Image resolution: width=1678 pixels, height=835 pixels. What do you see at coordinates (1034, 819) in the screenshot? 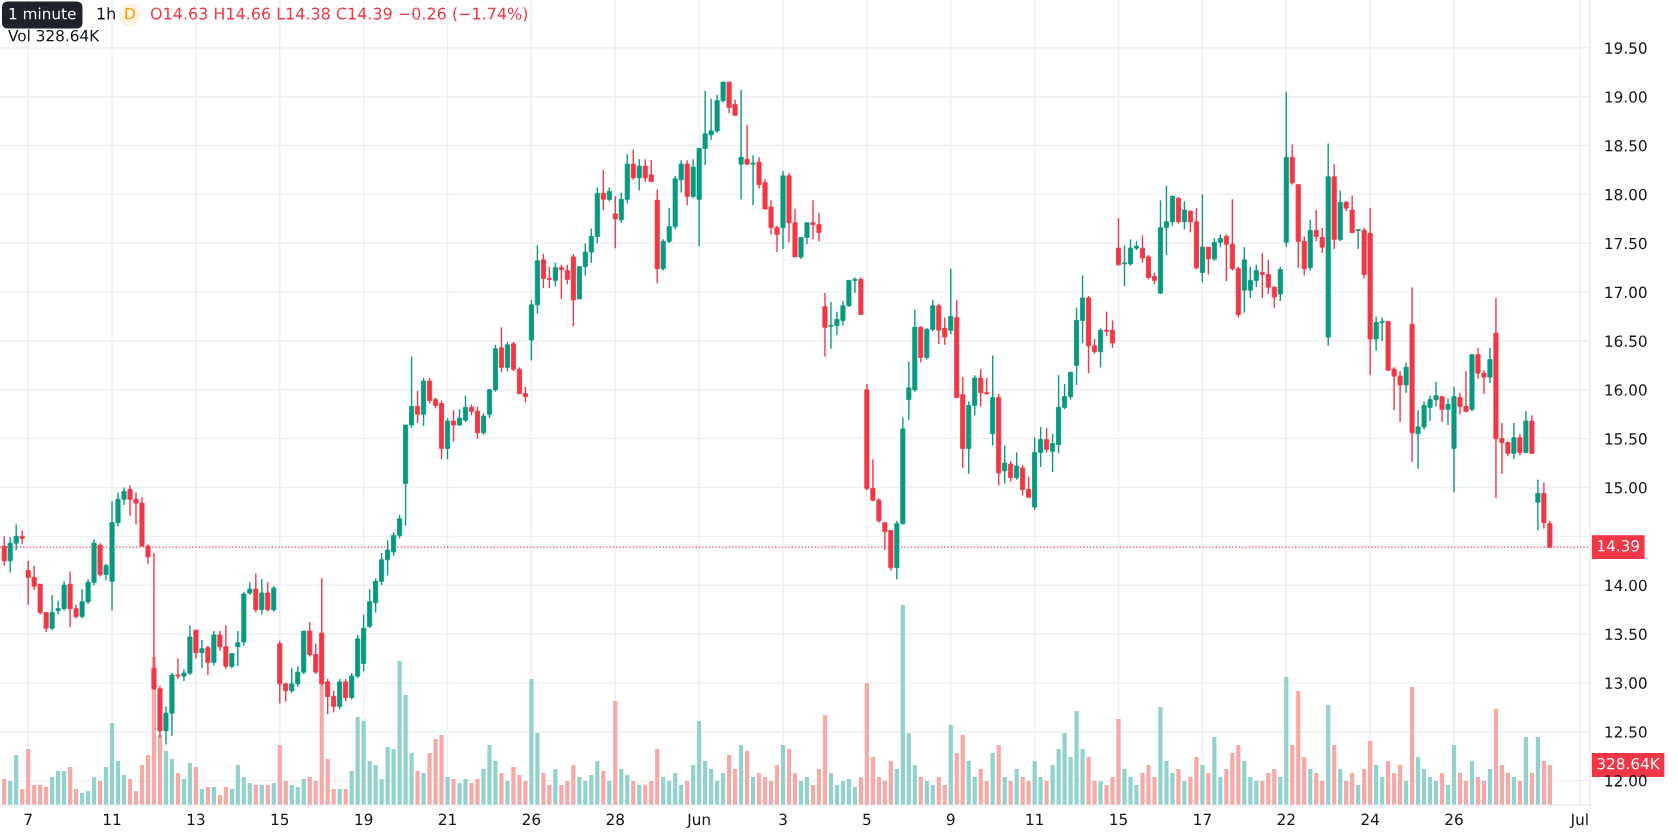
I see `x-tick-label: 11` at bounding box center [1034, 819].